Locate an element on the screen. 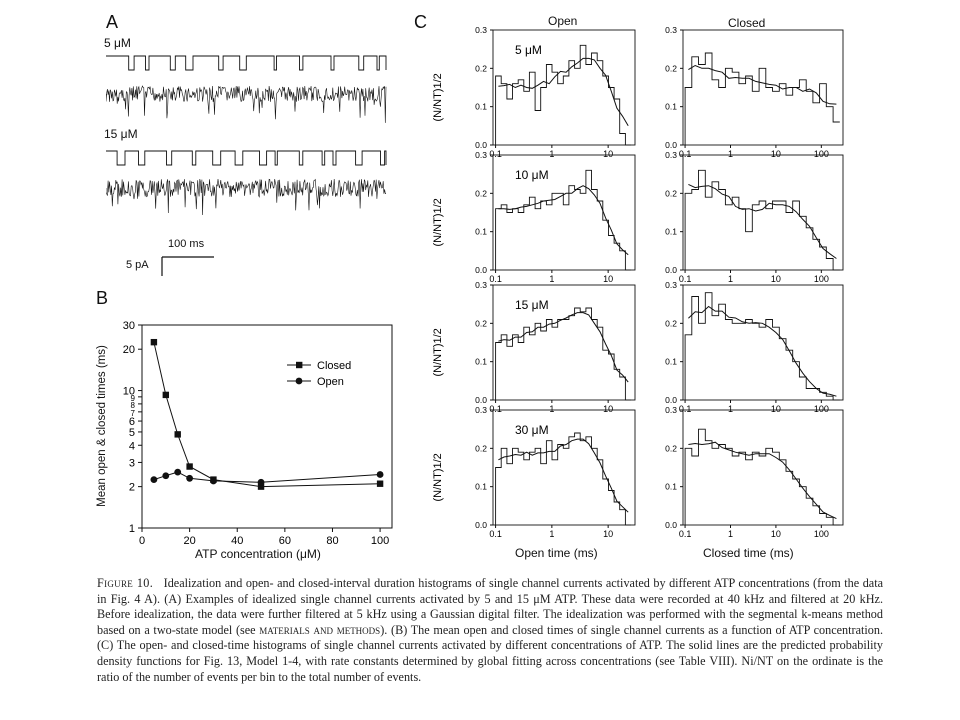 This screenshot has width=960, height=720. legend-label: Open is located at coordinates (330, 382).